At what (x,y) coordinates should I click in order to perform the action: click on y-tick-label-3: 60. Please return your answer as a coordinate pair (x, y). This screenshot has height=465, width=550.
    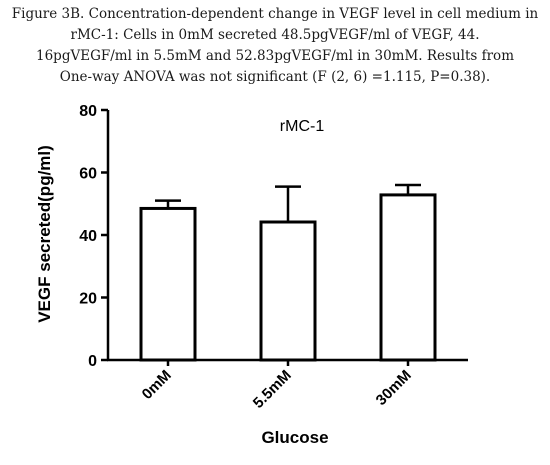
    Looking at the image, I should click on (88, 174).